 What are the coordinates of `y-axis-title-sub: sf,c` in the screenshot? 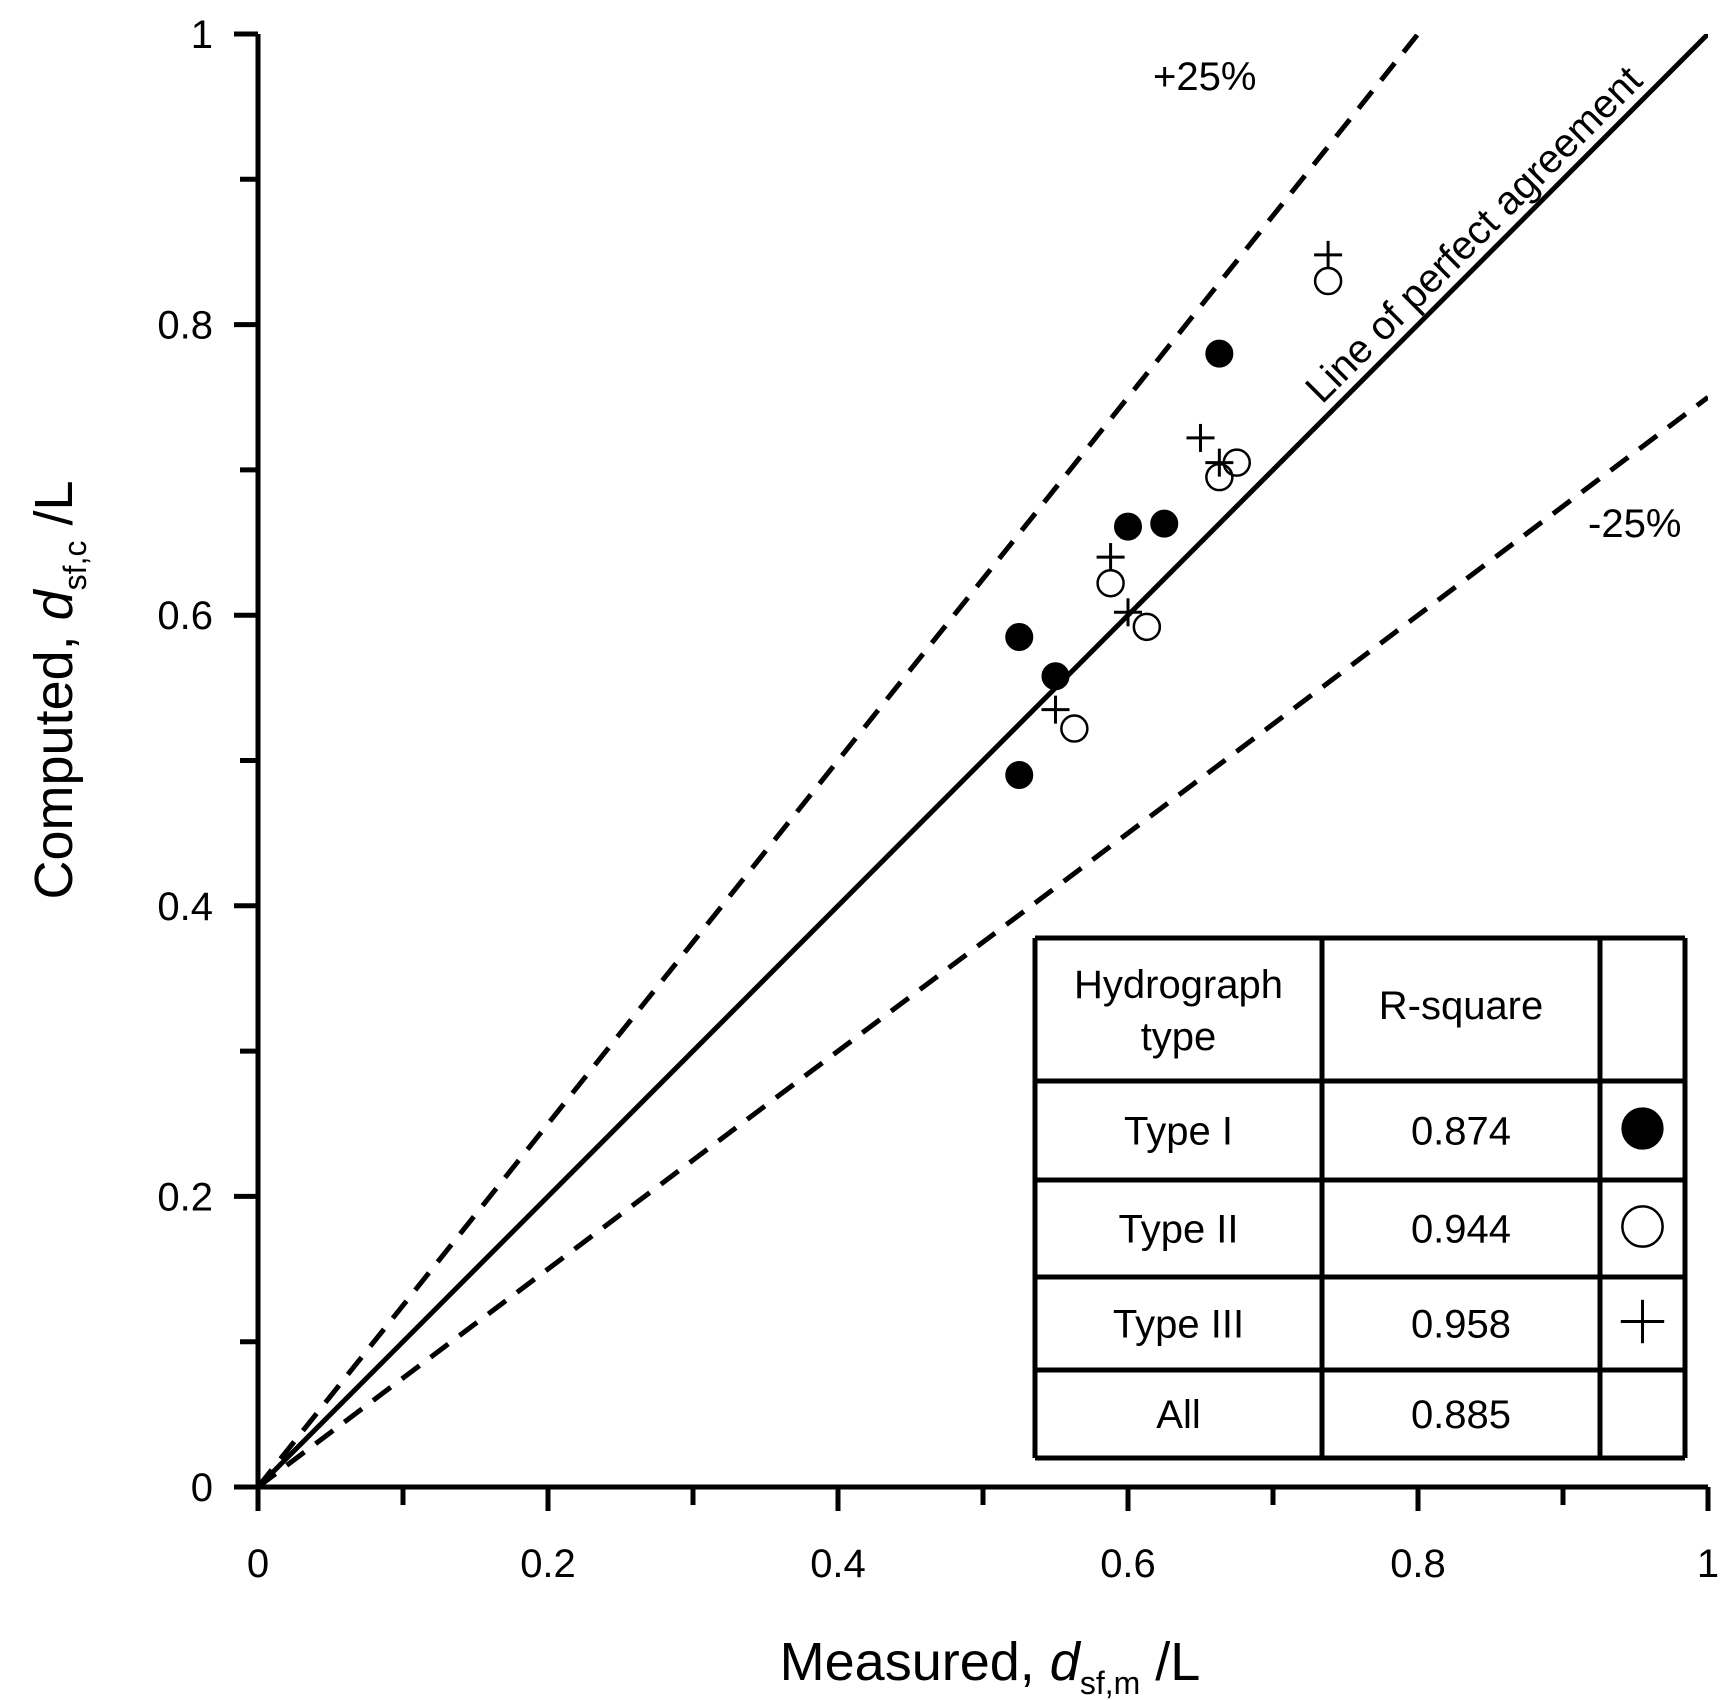 It's located at (75, 566).